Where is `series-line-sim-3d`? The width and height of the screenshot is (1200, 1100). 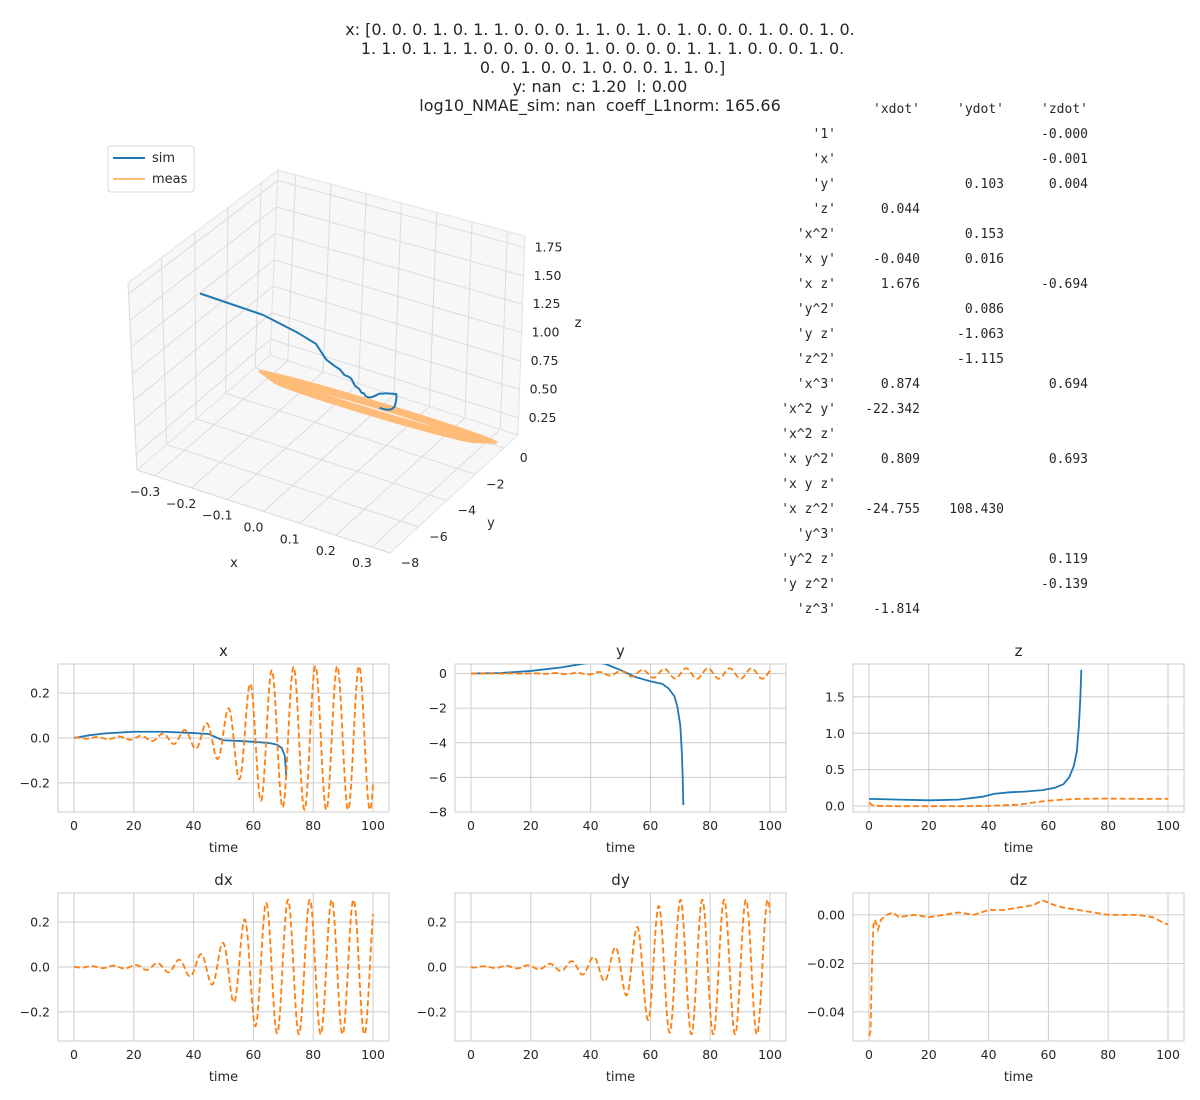
series-line-sim-3d is located at coordinates (298, 351).